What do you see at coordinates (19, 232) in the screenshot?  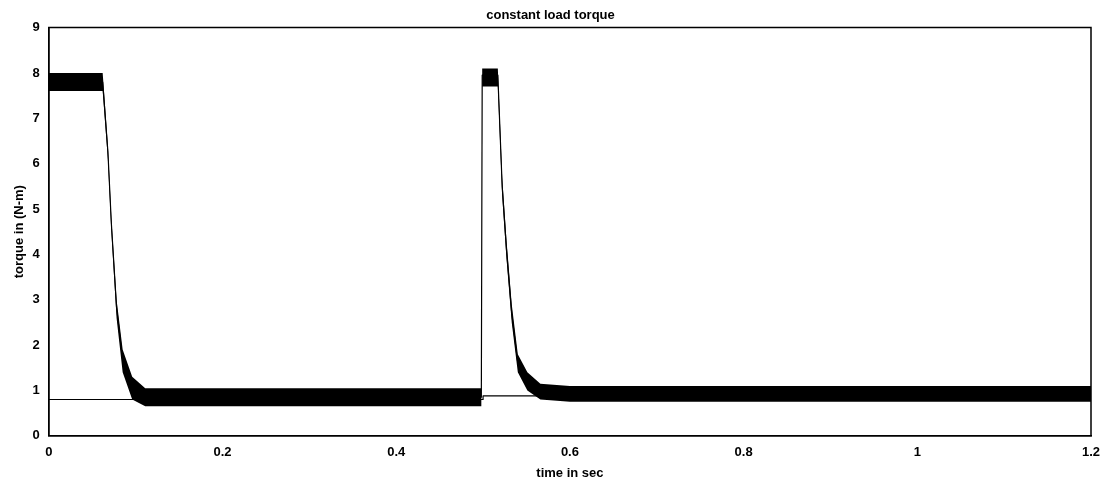 I see `y-axis-title: torque in (N-m)` at bounding box center [19, 232].